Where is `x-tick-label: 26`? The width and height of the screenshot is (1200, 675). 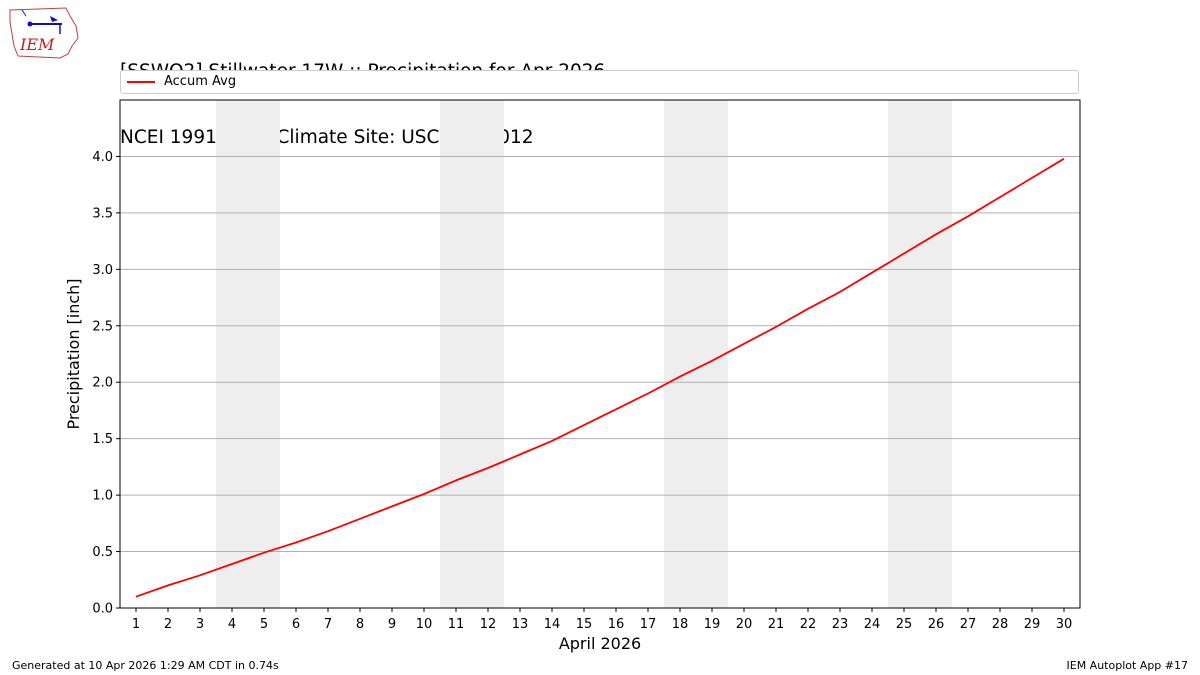 x-tick-label: 26 is located at coordinates (936, 624).